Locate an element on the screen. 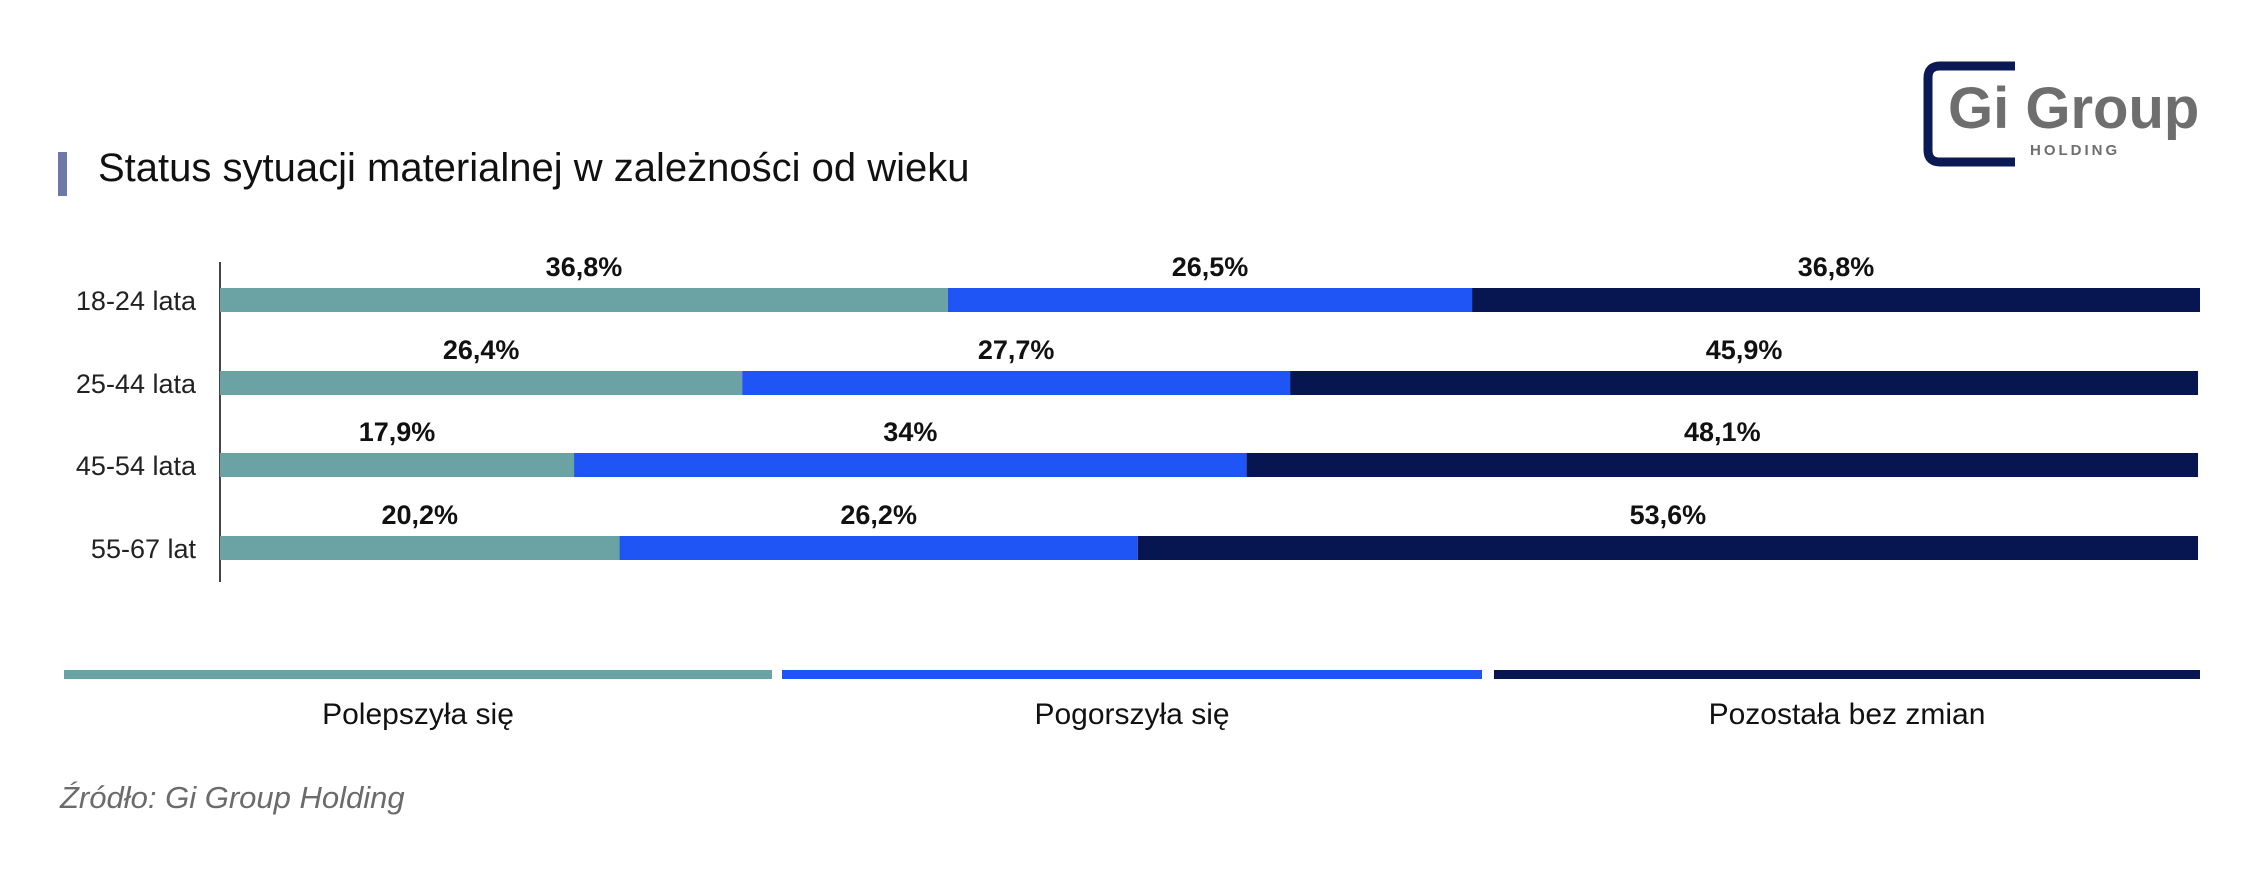 The width and height of the screenshot is (2251, 872). legend-swatch-worsened is located at coordinates (1132, 674).